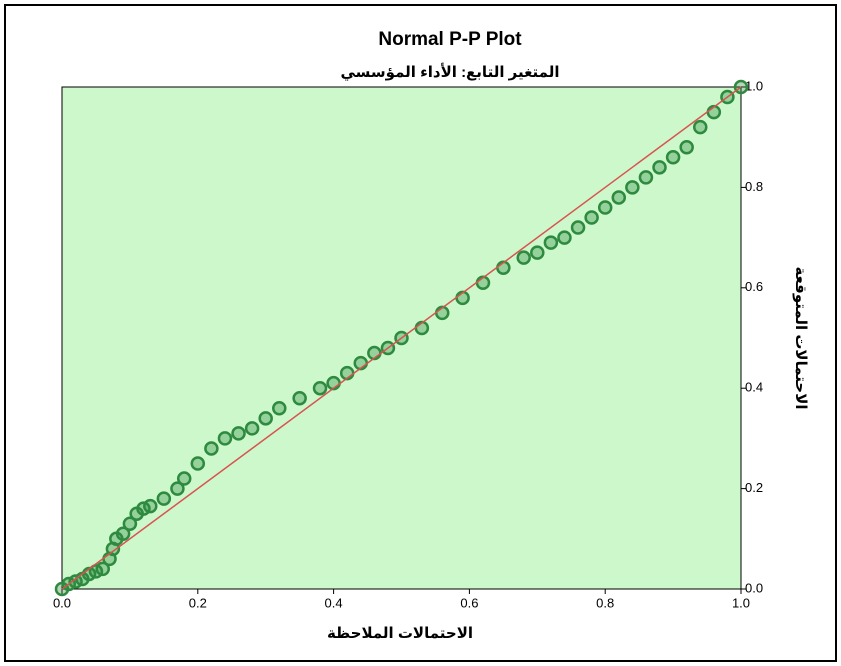  I want to click on y-tick-label: 0.4, so click(754, 387).